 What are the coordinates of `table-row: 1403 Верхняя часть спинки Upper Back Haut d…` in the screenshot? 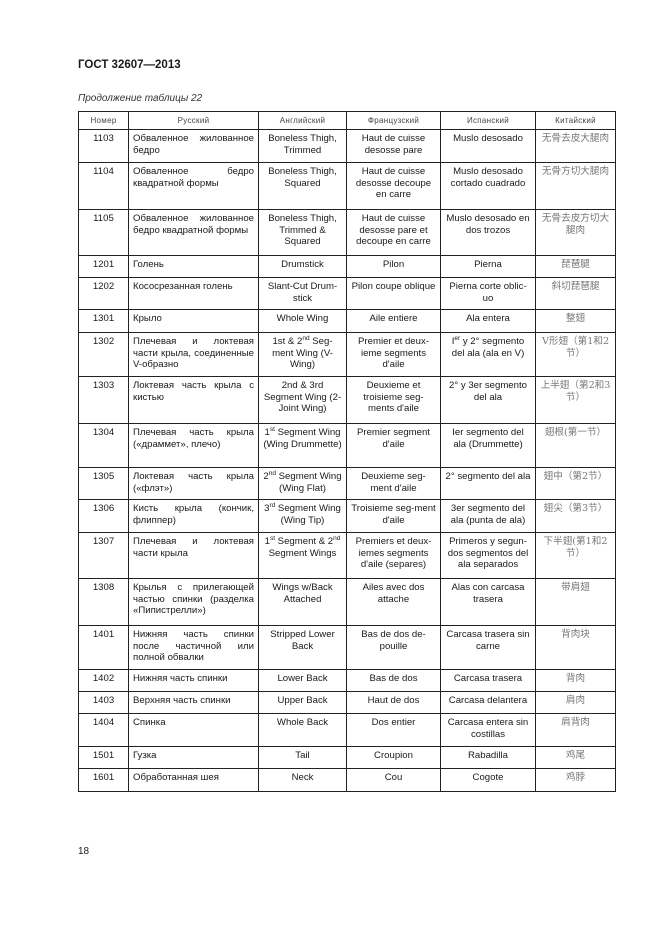 It's located at (347, 702).